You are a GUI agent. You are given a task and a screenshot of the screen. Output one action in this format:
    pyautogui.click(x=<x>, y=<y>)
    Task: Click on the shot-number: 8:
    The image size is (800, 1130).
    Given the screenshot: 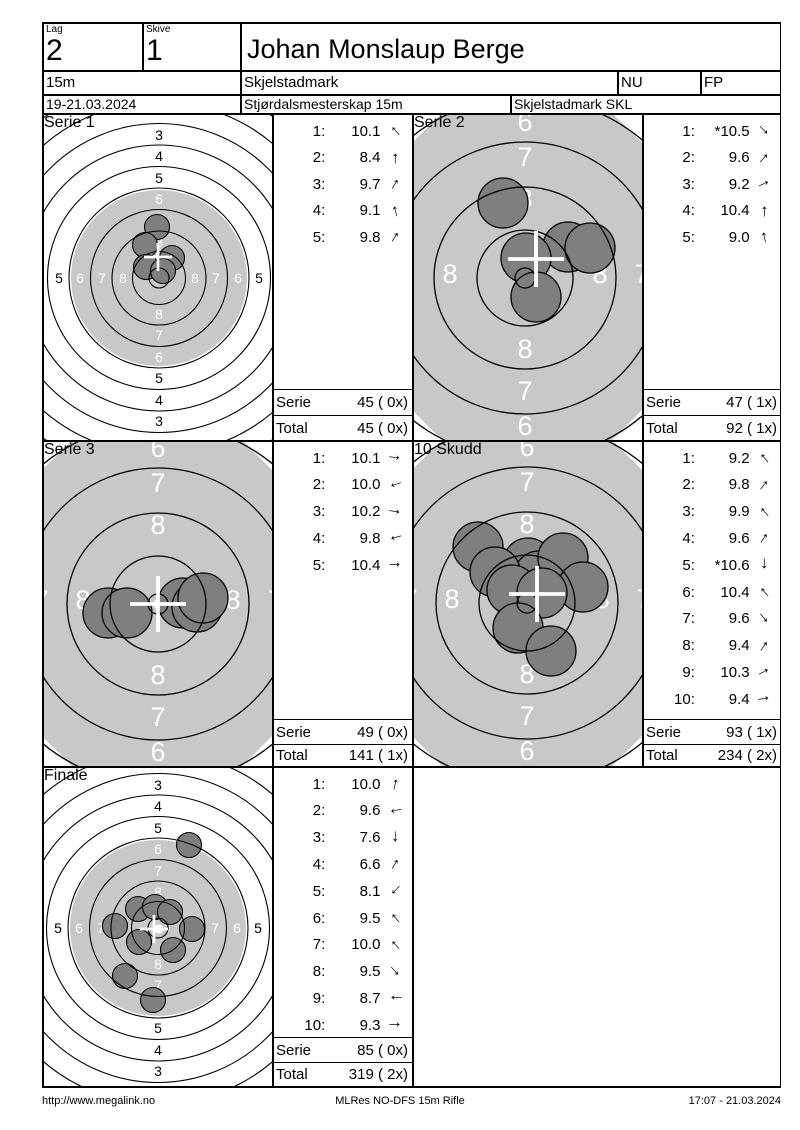 What is the action you would take?
    pyautogui.click(x=688, y=646)
    